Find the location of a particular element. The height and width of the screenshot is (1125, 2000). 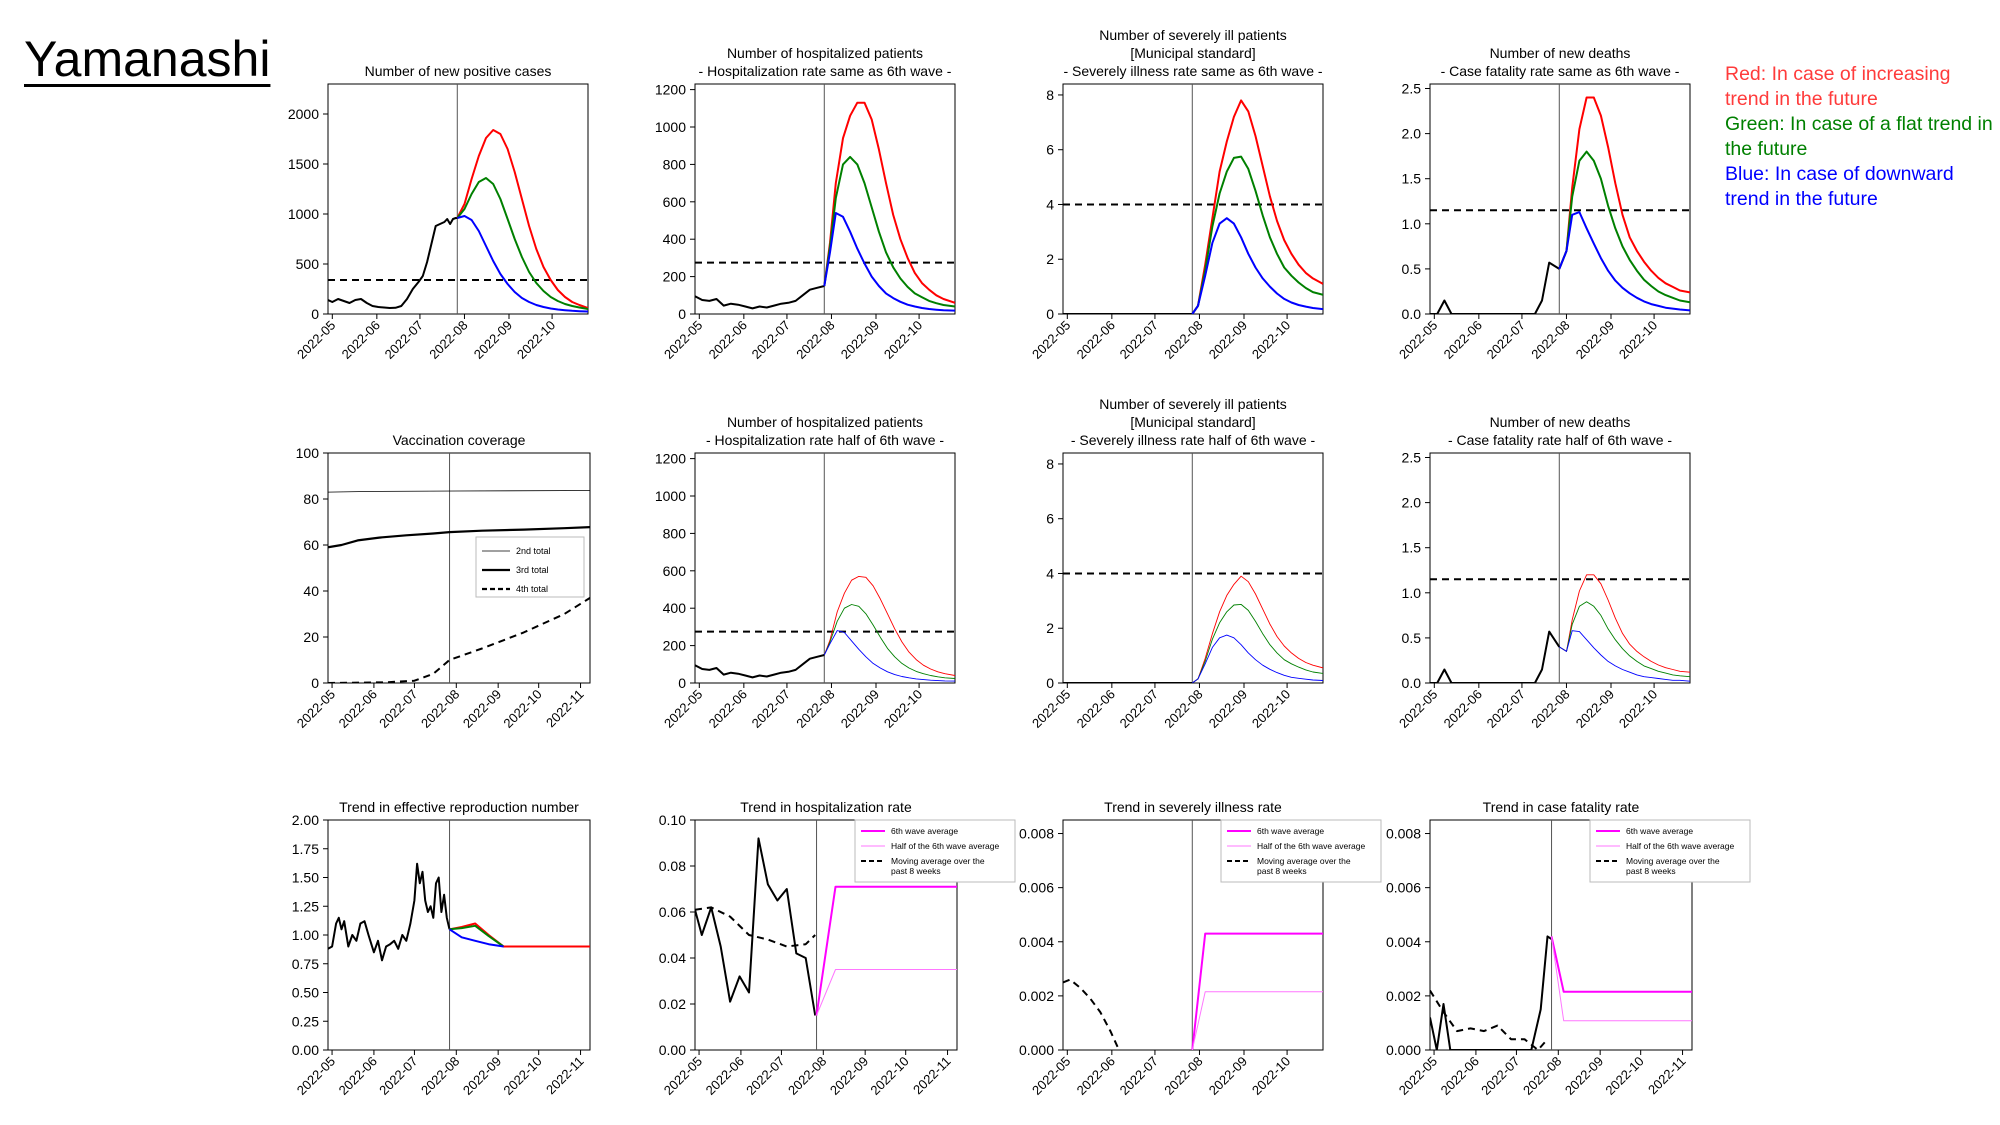

series-4th-total is located at coordinates (459, 640).